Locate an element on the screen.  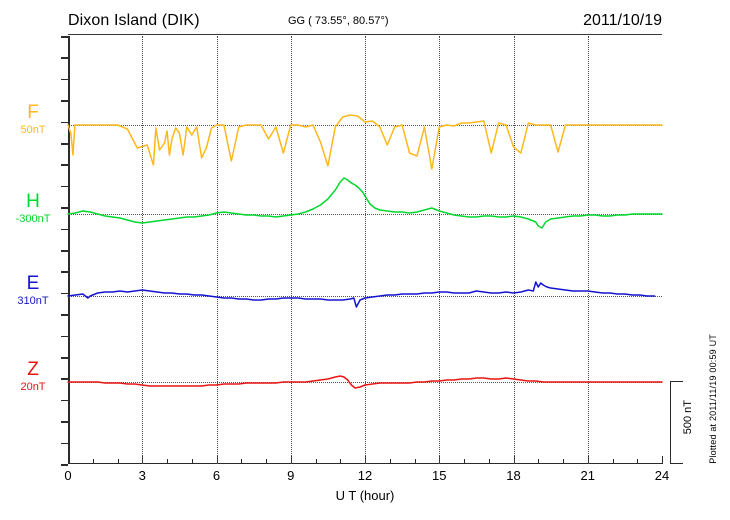
baseline-H is located at coordinates (365, 214).